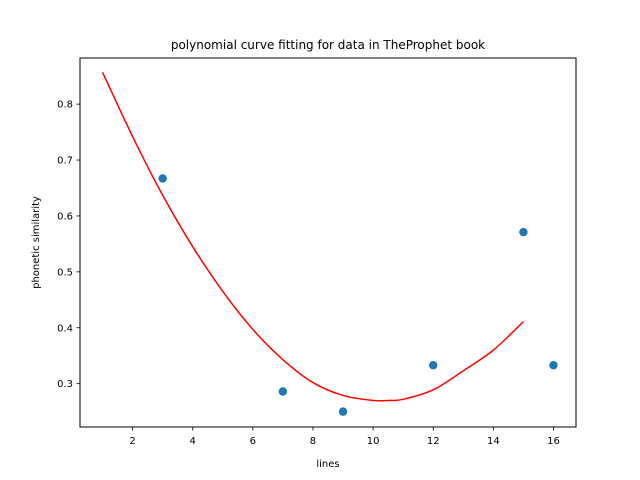 The width and height of the screenshot is (640, 480). What do you see at coordinates (65, 216) in the screenshot?
I see `y-tick-label: 0.6` at bounding box center [65, 216].